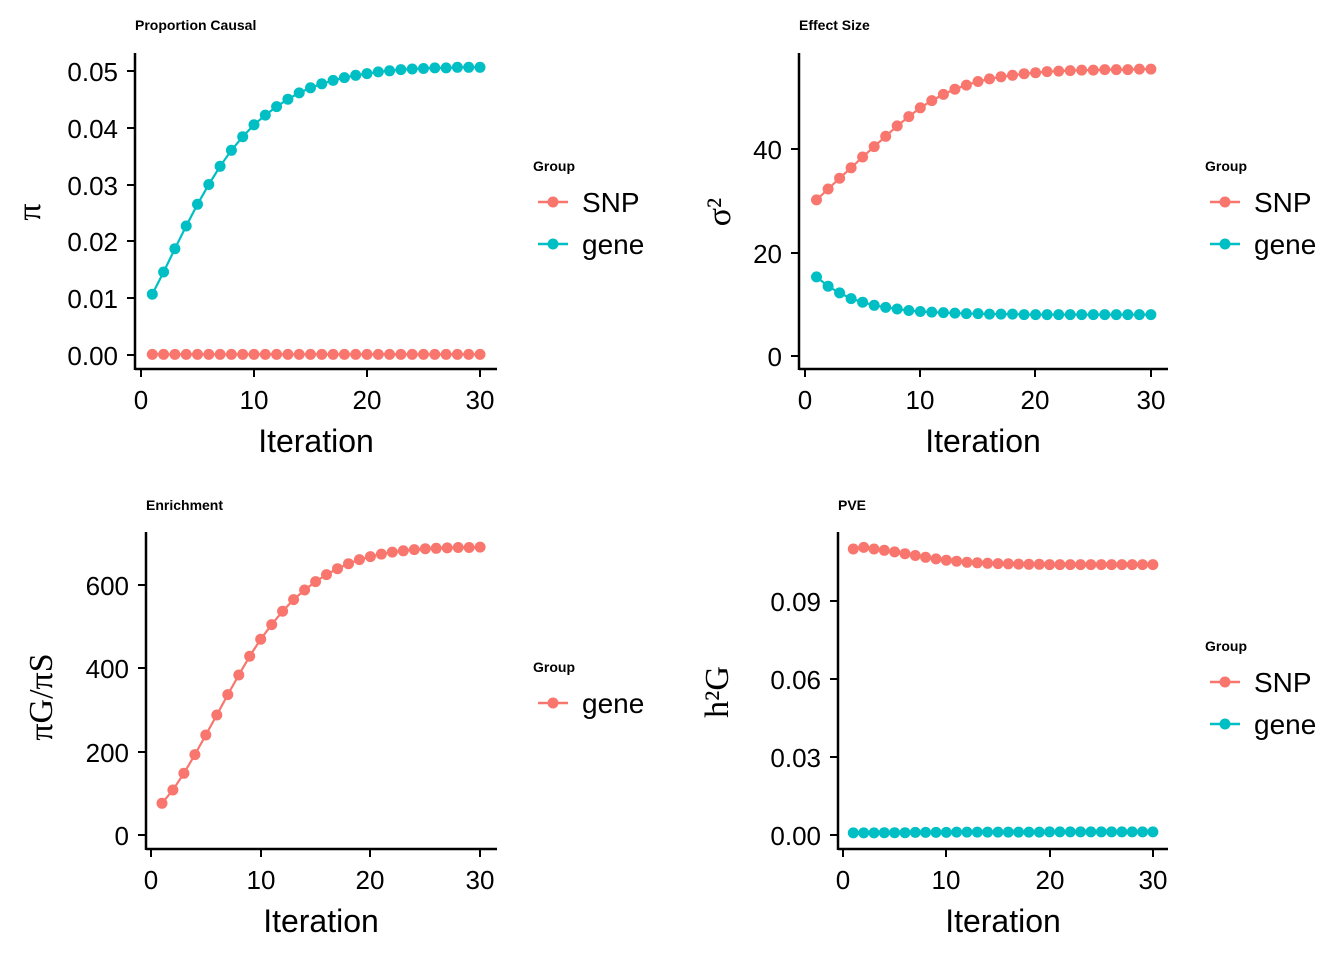 The height and width of the screenshot is (960, 1344). Describe the element at coordinates (41, 696) in the screenshot. I see `y-axis-label: πG/πS` at that location.